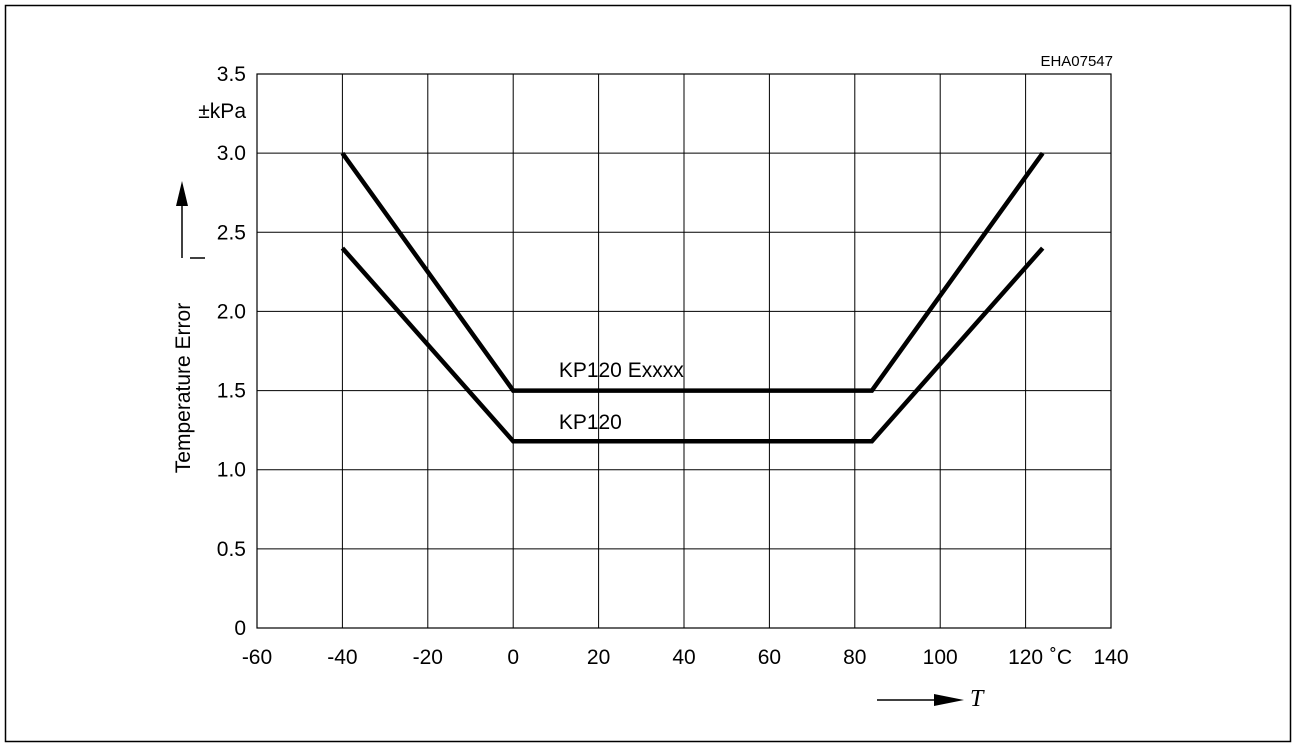  Describe the element at coordinates (342, 657) in the screenshot. I see `x-tick-label: -40` at that location.